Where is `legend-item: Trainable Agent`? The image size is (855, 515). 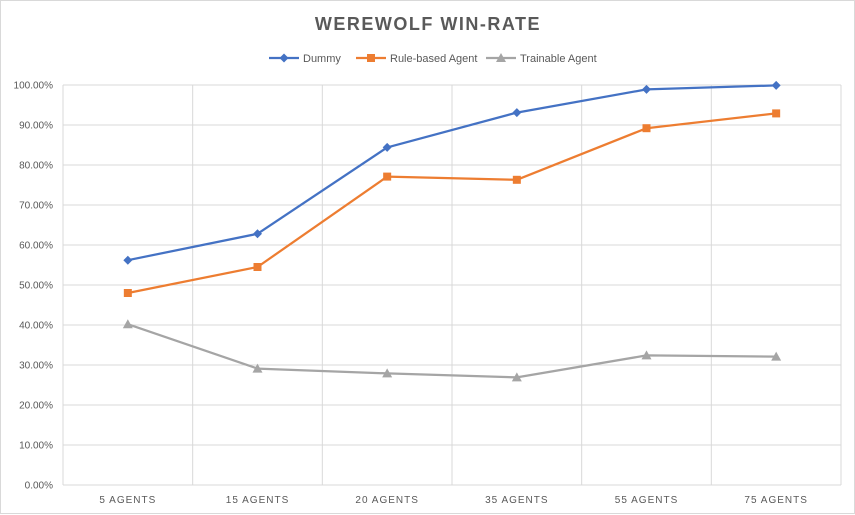 legend-item: Trainable Agent is located at coordinates (541, 59).